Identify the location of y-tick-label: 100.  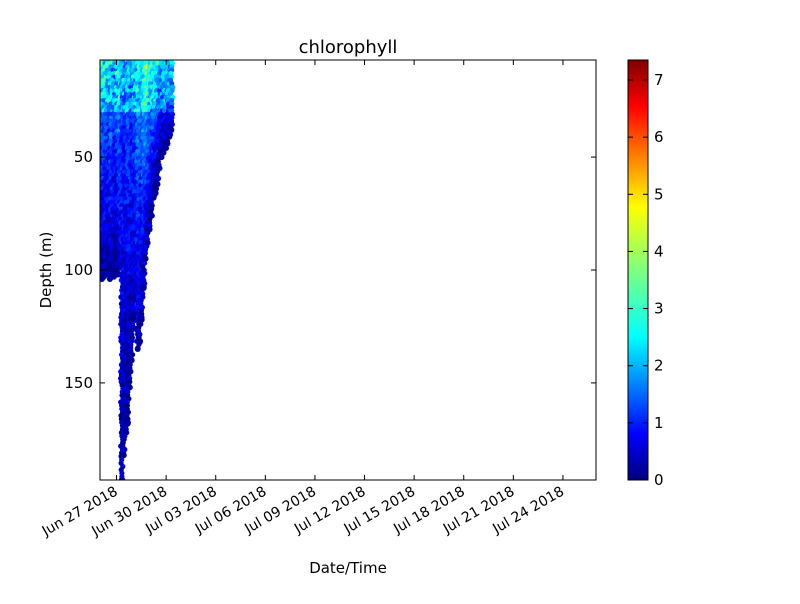
(78, 270).